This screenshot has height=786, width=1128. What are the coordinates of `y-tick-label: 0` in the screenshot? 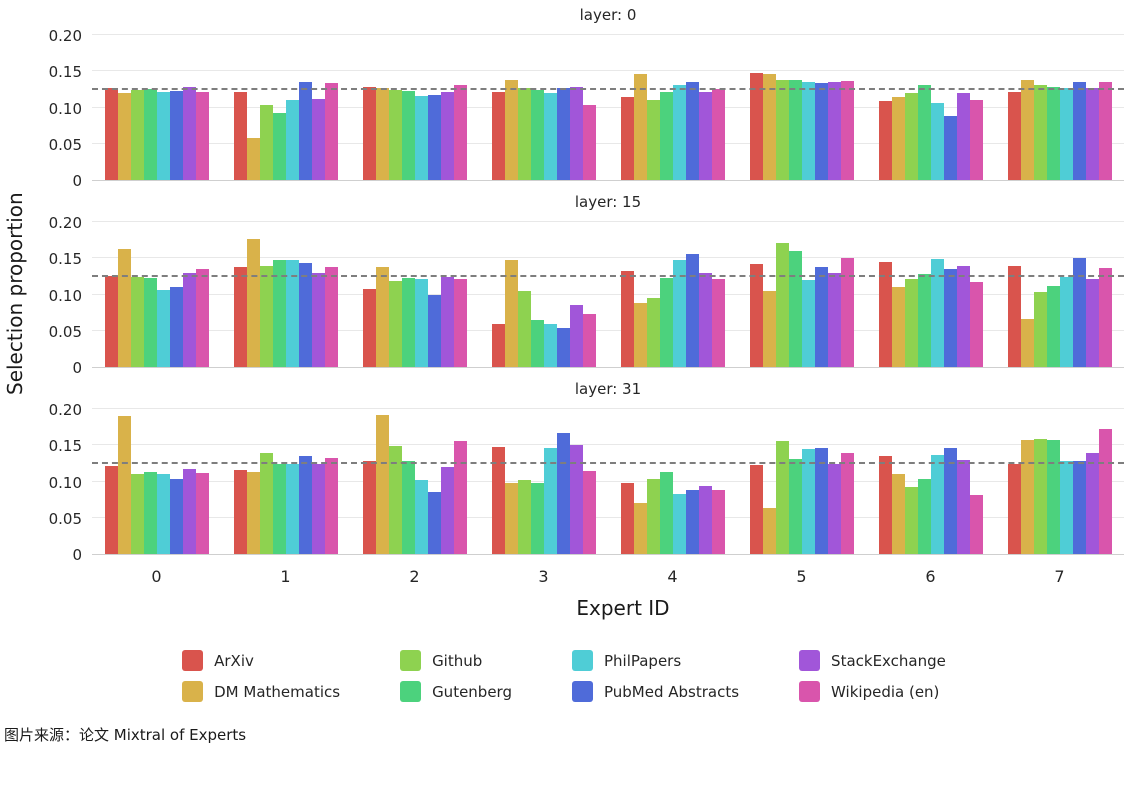 It's located at (77, 368).